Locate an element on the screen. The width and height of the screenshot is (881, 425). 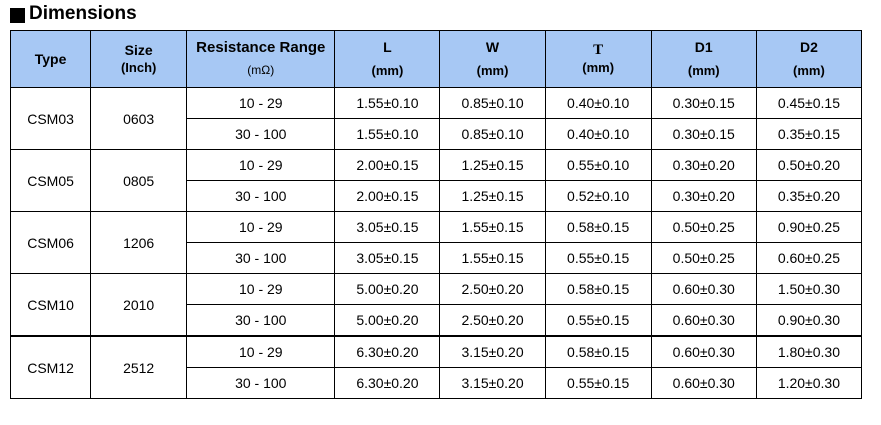
d2-cell: 0.35±0.20 is located at coordinates (809, 196).